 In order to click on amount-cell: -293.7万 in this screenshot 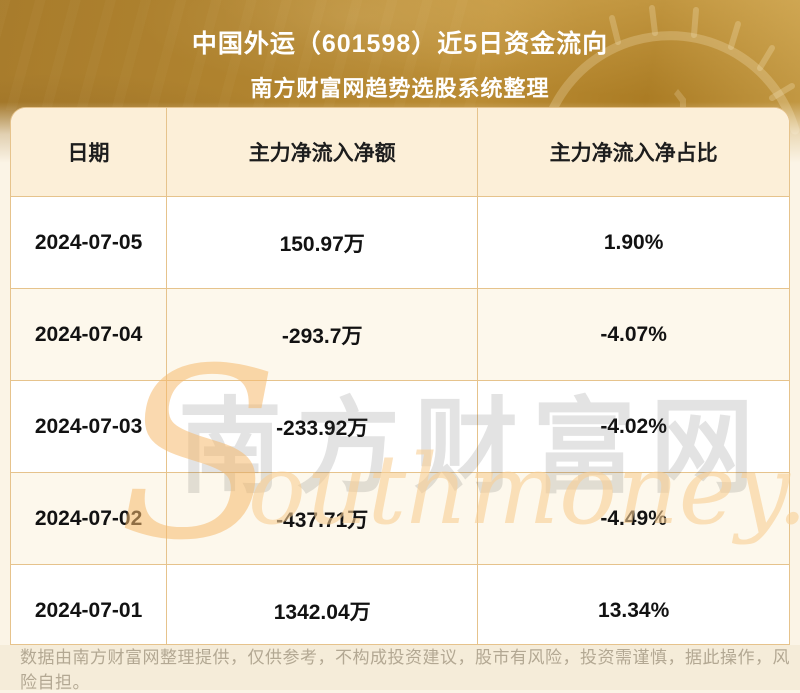, I will do `click(322, 334)`.